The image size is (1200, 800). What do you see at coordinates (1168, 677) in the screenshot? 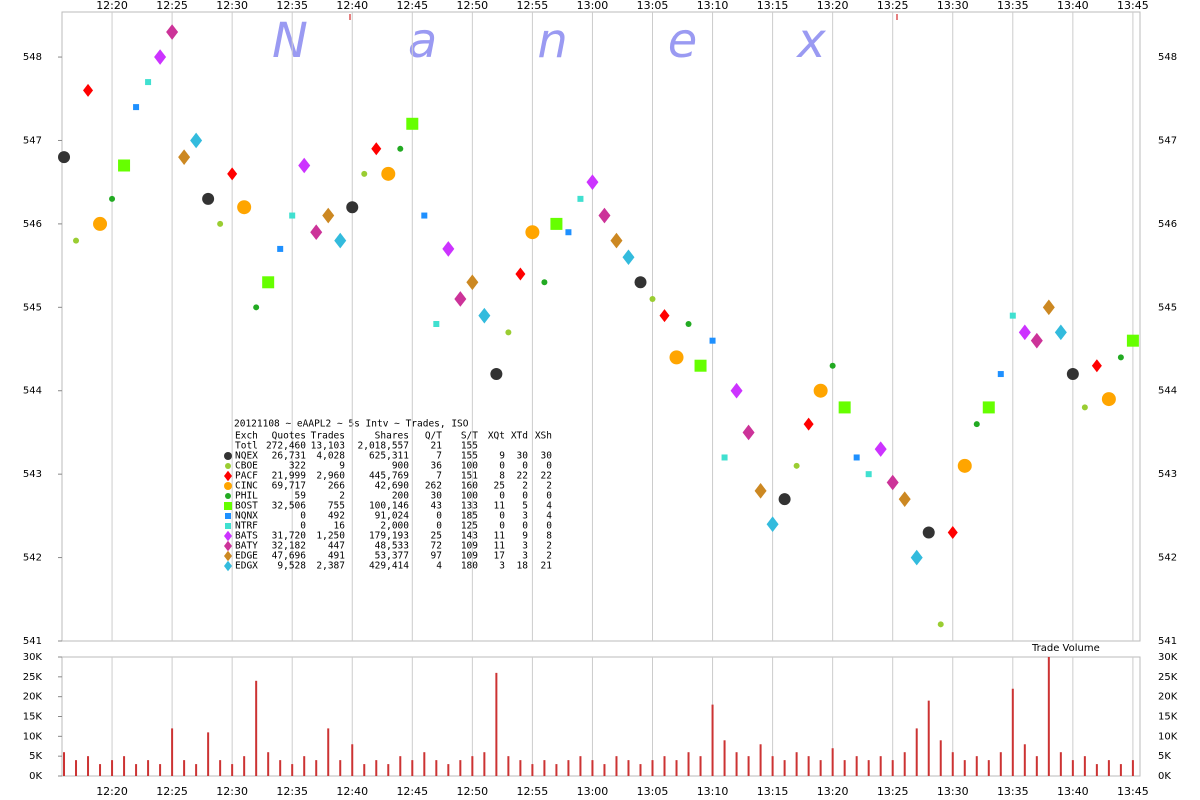
I see `y-tick-label: 25K` at bounding box center [1168, 677].